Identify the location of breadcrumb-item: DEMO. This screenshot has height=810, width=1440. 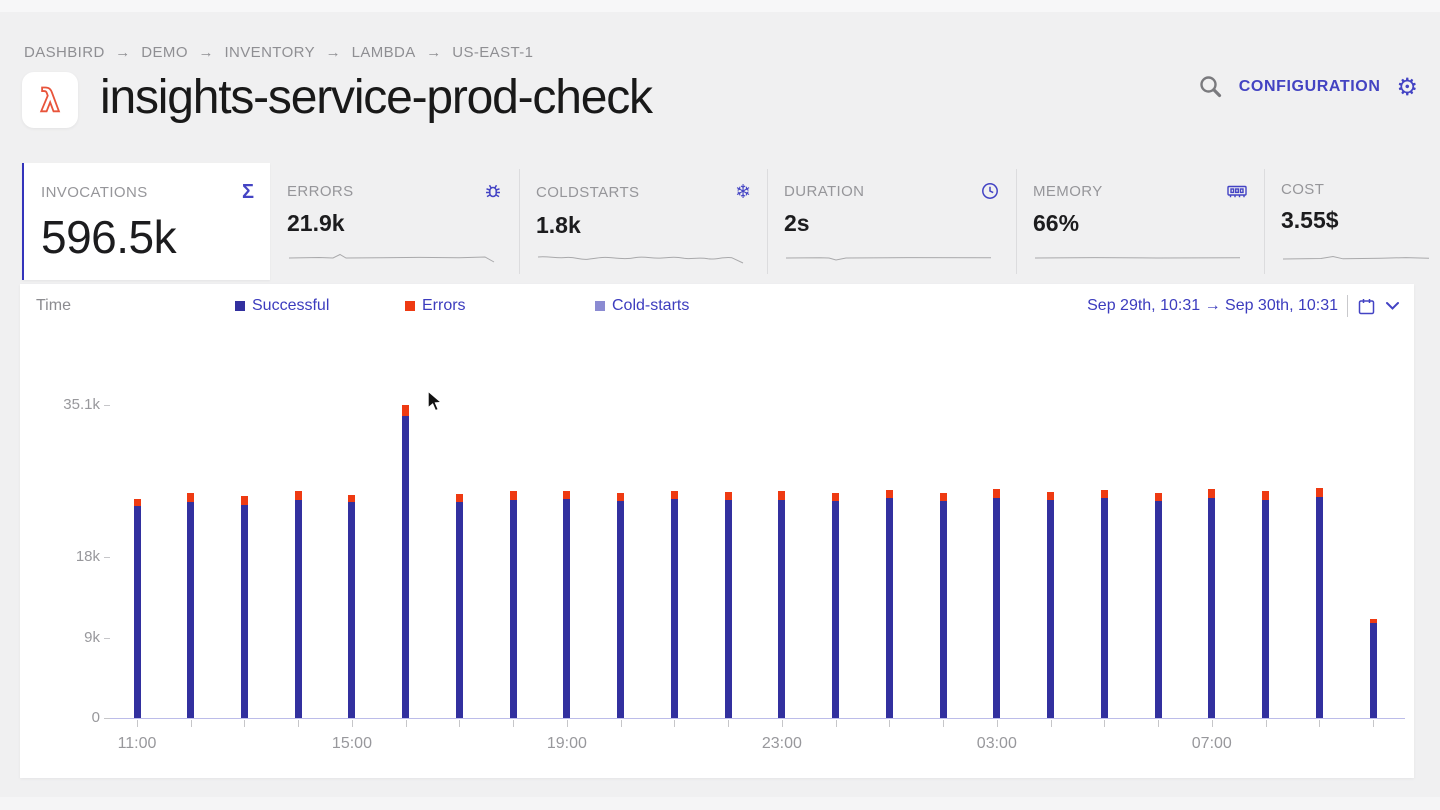
(164, 52).